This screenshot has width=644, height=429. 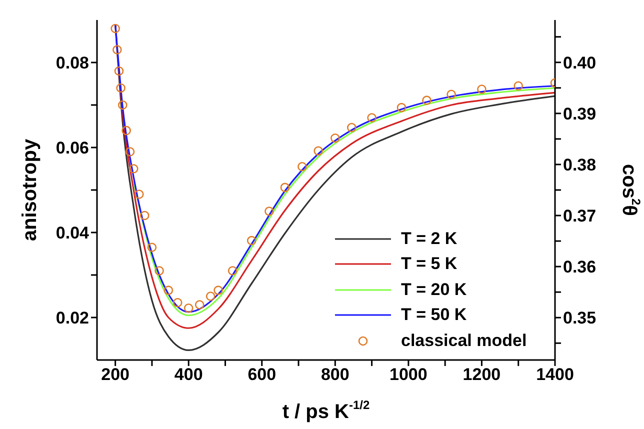 I want to click on y-tick-label: 0.02, so click(x=72, y=318).